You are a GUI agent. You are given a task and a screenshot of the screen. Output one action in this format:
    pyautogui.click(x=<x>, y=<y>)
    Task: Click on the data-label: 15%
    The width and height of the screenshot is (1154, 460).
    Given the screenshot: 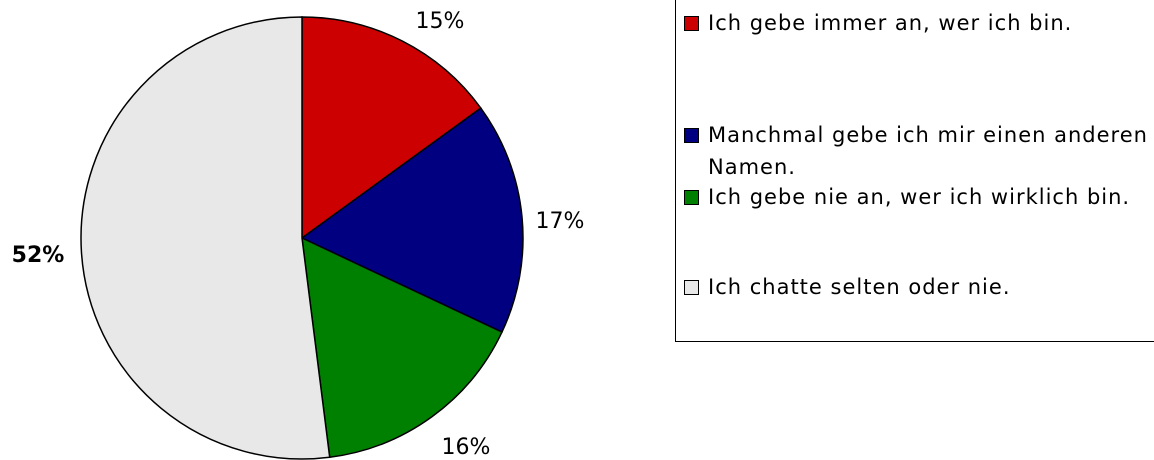 What is the action you would take?
    pyautogui.click(x=440, y=21)
    